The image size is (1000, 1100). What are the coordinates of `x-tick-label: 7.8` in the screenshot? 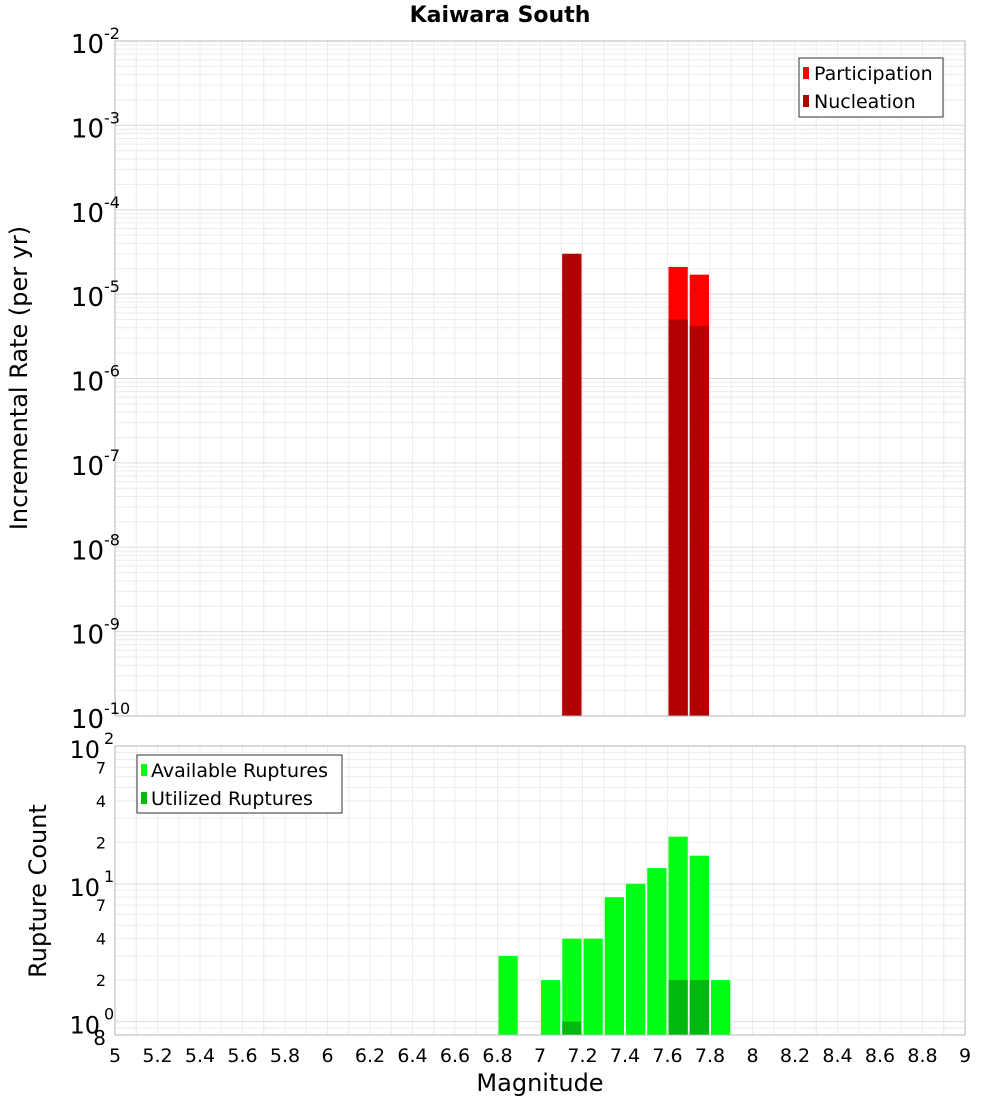 It's located at (710, 1056).